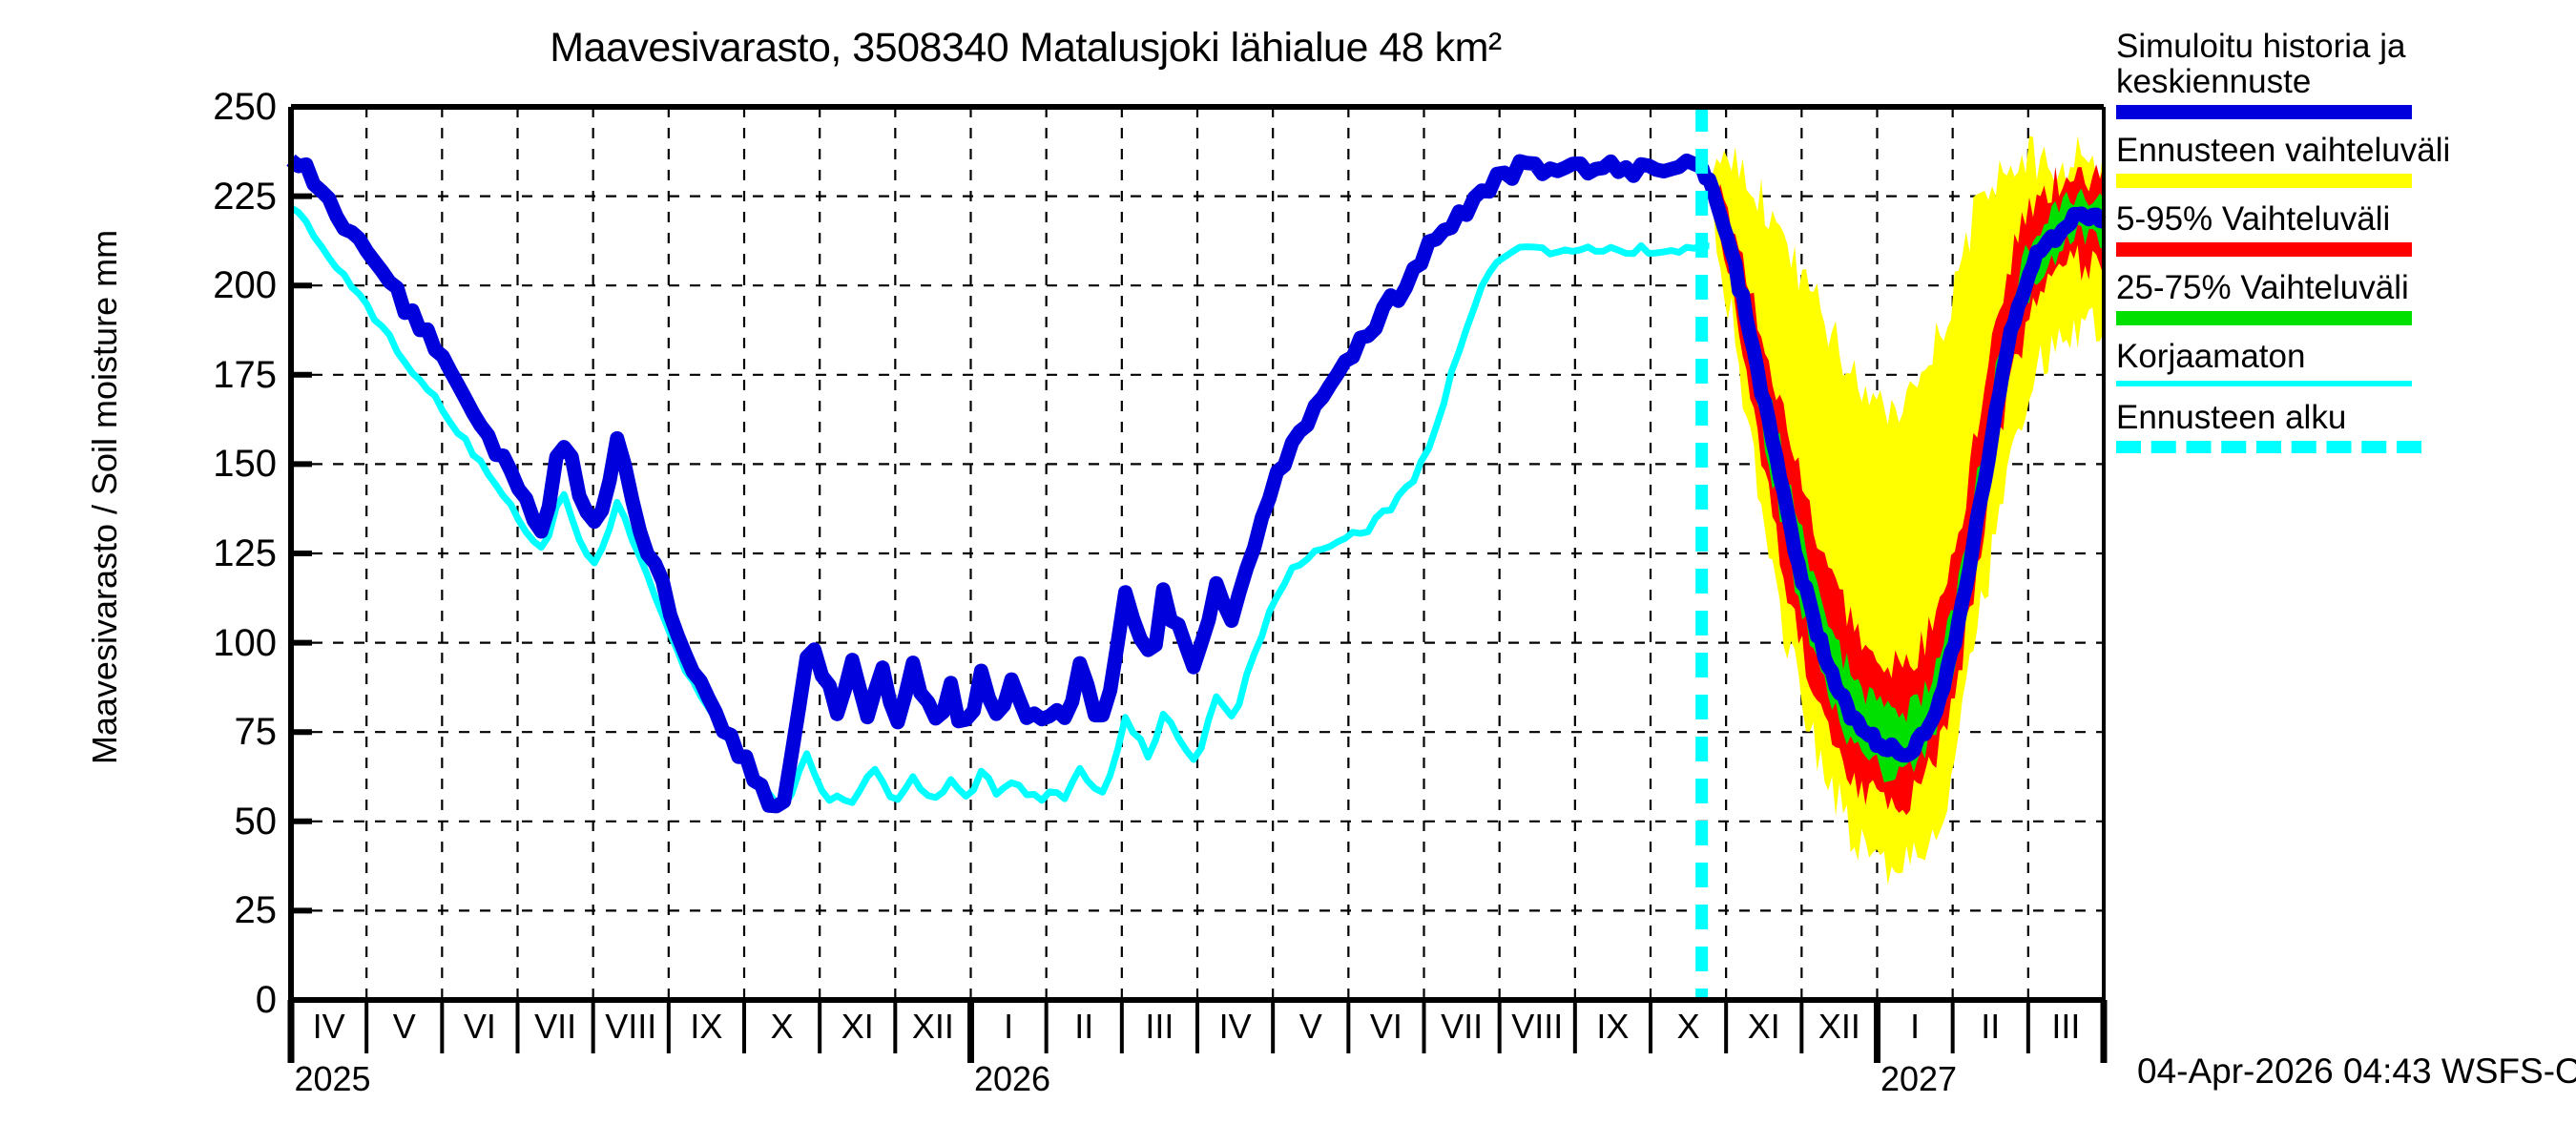 The height and width of the screenshot is (1145, 2576). What do you see at coordinates (245, 553) in the screenshot?
I see `y-tick-label: 125` at bounding box center [245, 553].